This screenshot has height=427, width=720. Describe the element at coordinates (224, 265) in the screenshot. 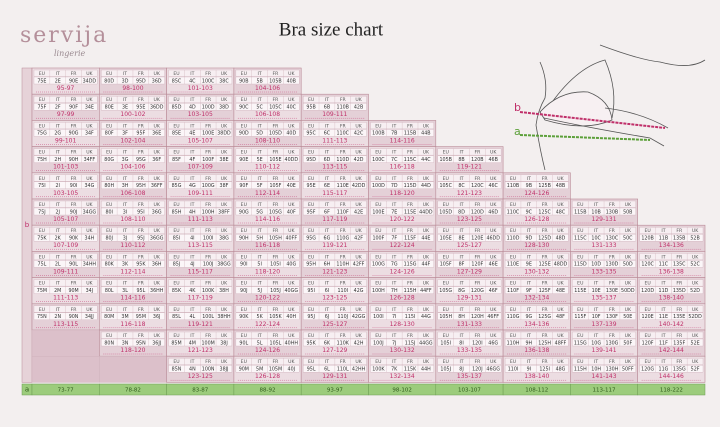

I see `size-value: 38GG` at that location.